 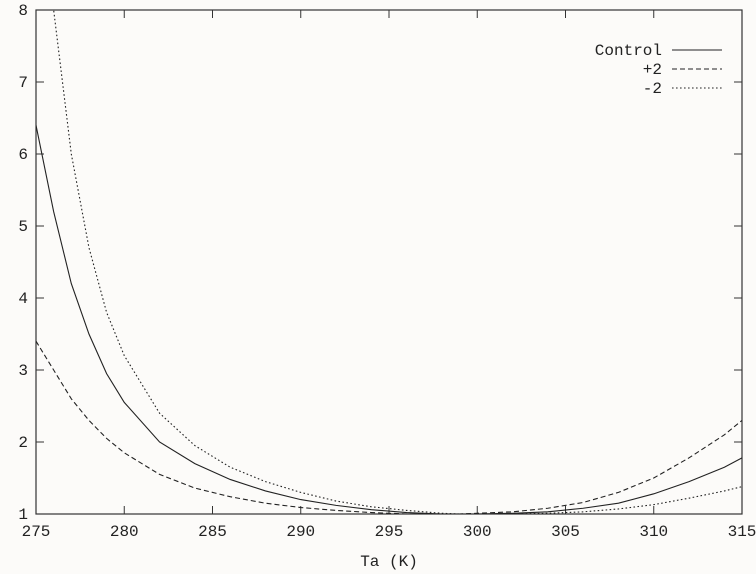 What do you see at coordinates (300, 532) in the screenshot?
I see `x-tick-label: 290` at bounding box center [300, 532].